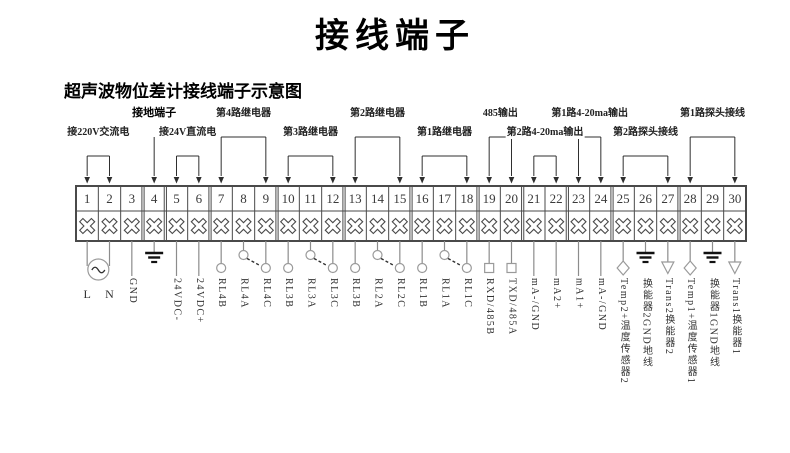  Describe the element at coordinates (411, 213) in the screenshot. I see `terminal-strip-frame` at that location.